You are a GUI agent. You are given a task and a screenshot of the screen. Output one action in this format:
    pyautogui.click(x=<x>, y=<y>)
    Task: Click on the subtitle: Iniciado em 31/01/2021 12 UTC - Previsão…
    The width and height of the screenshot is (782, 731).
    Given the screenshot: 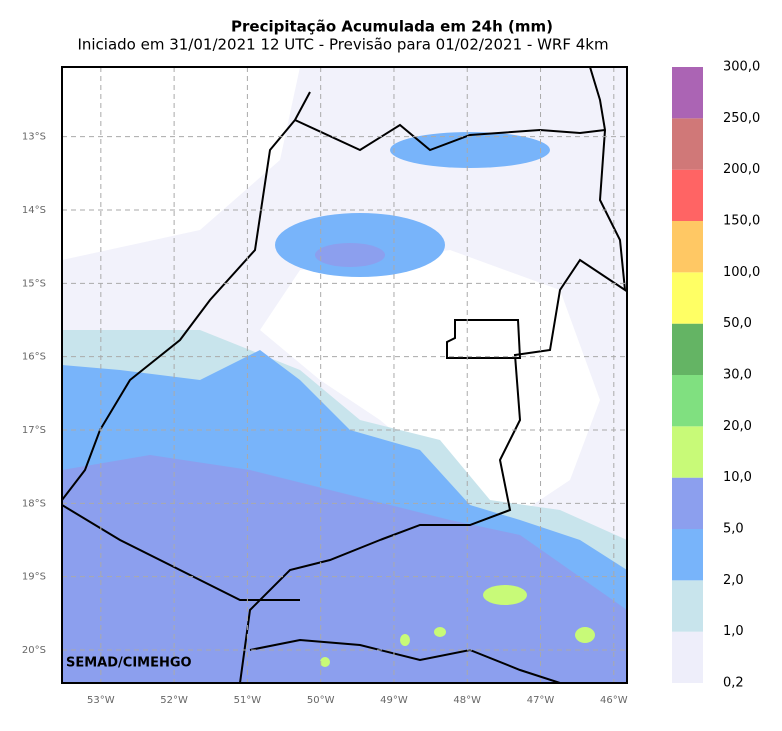 What is the action you would take?
    pyautogui.click(x=342, y=45)
    